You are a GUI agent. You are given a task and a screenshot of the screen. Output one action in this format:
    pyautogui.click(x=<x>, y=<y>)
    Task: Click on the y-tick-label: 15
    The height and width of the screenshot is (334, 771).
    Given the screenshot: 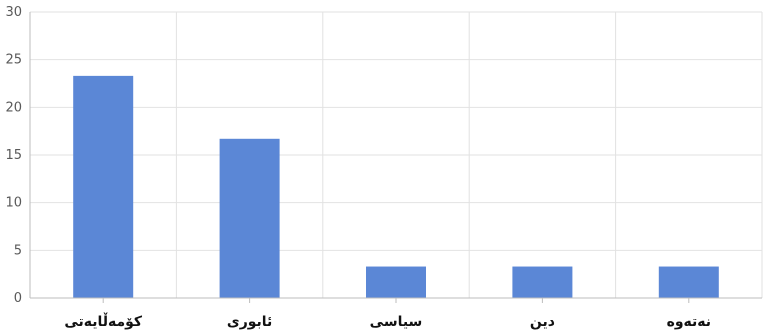 What is the action you would take?
    pyautogui.click(x=13, y=155)
    